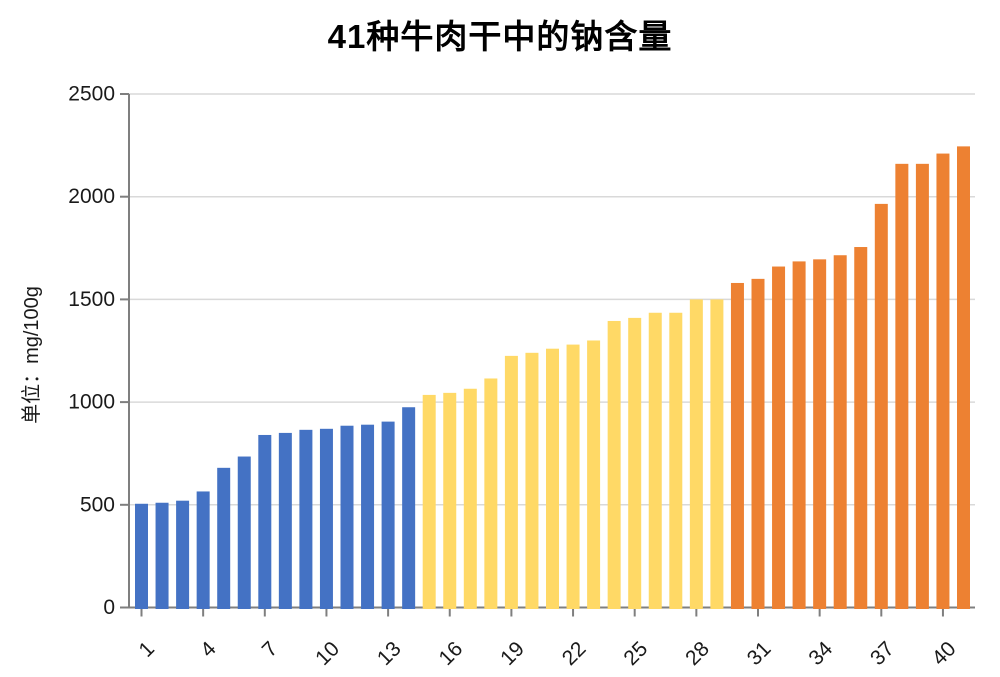 This screenshot has height=677, width=1000. What do you see at coordinates (91, 94) in the screenshot?
I see `y-tick-label-2500: 2500` at bounding box center [91, 94].